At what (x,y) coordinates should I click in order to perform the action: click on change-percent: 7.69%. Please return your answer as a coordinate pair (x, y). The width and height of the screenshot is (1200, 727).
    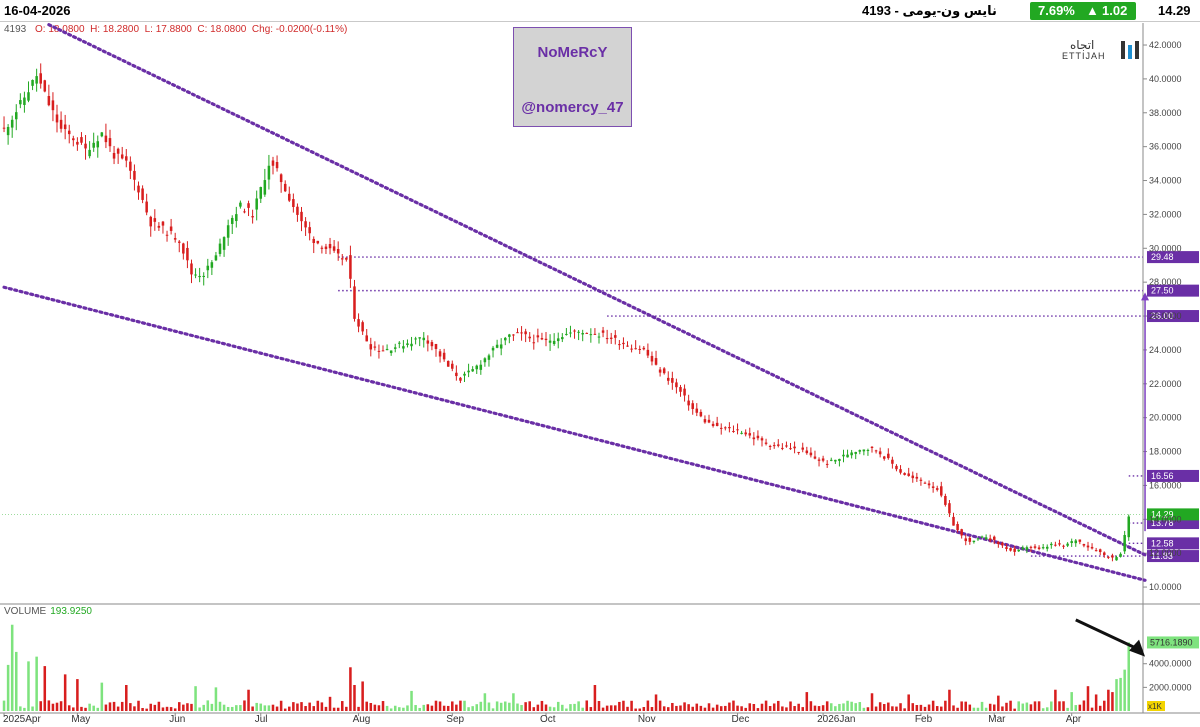
    Looking at the image, I should click on (1056, 10).